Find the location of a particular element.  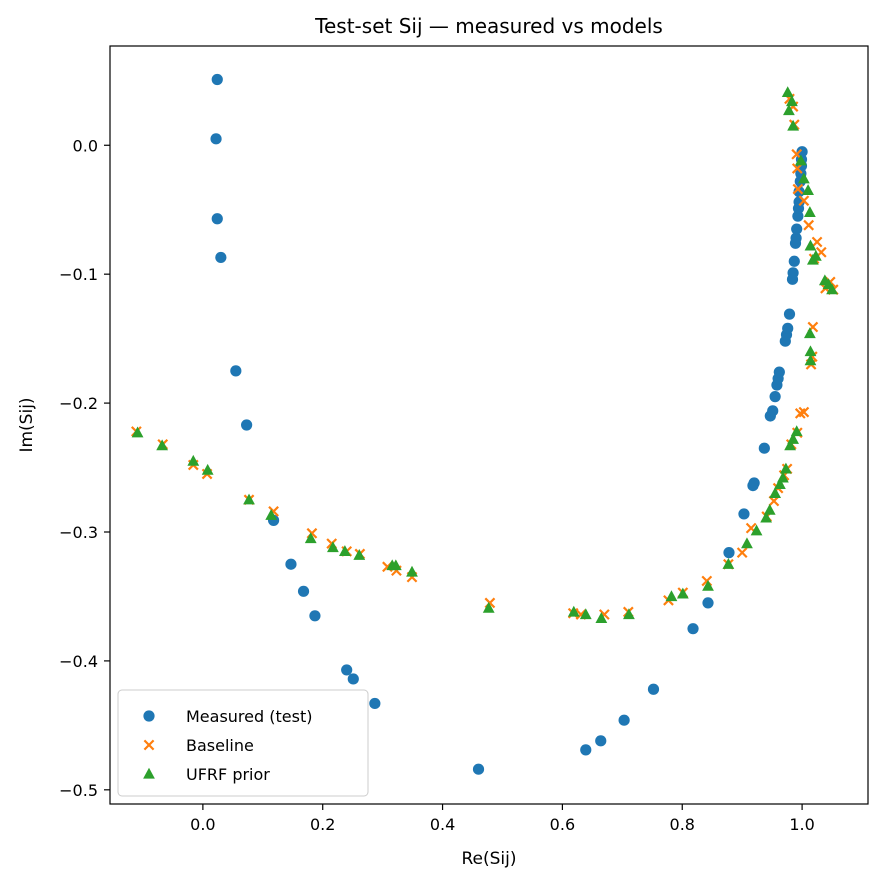

x-axis-label: Re(Sij) is located at coordinates (488, 859).